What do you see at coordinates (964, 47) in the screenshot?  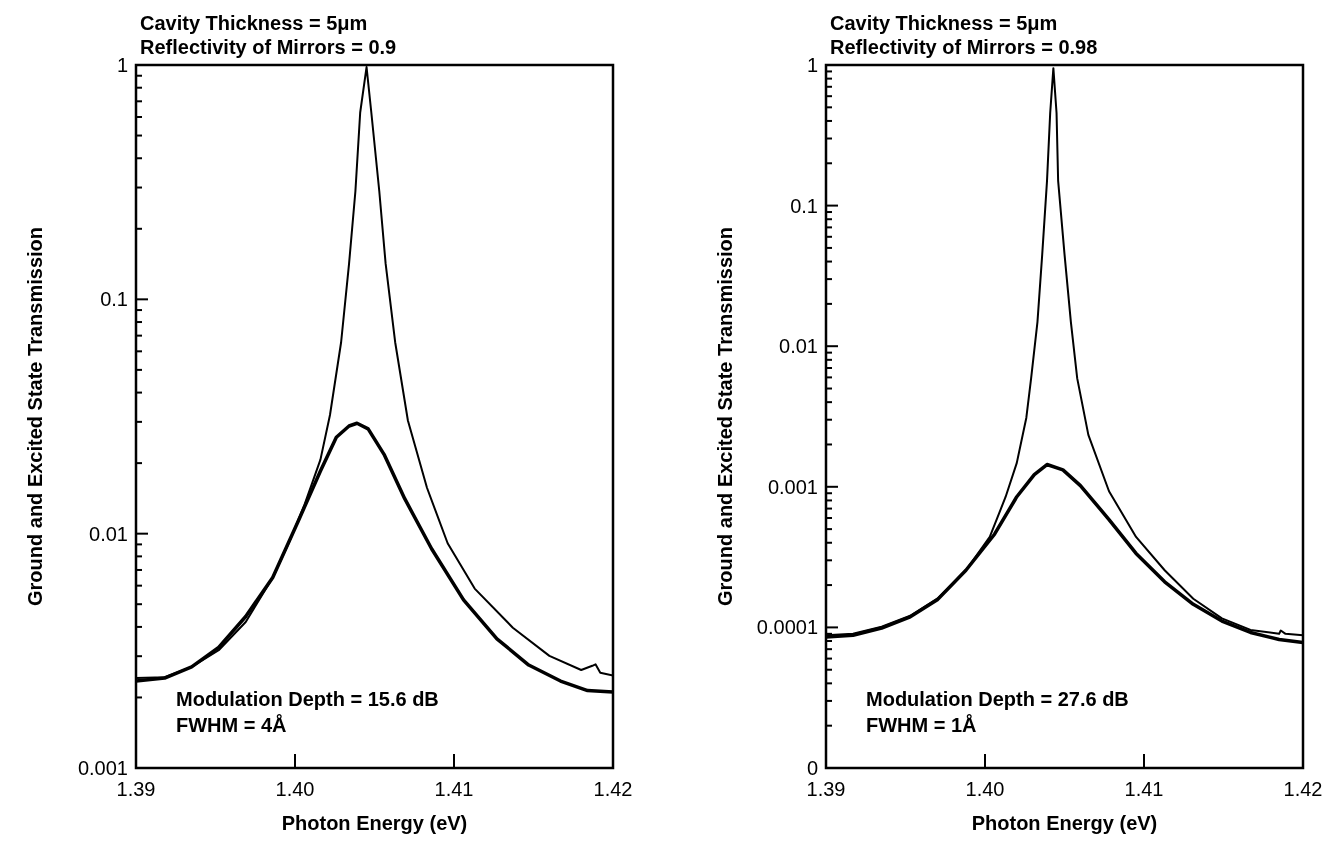 I see `chart-subtitle: Reflectivity of Mirrors = 0.98` at bounding box center [964, 47].